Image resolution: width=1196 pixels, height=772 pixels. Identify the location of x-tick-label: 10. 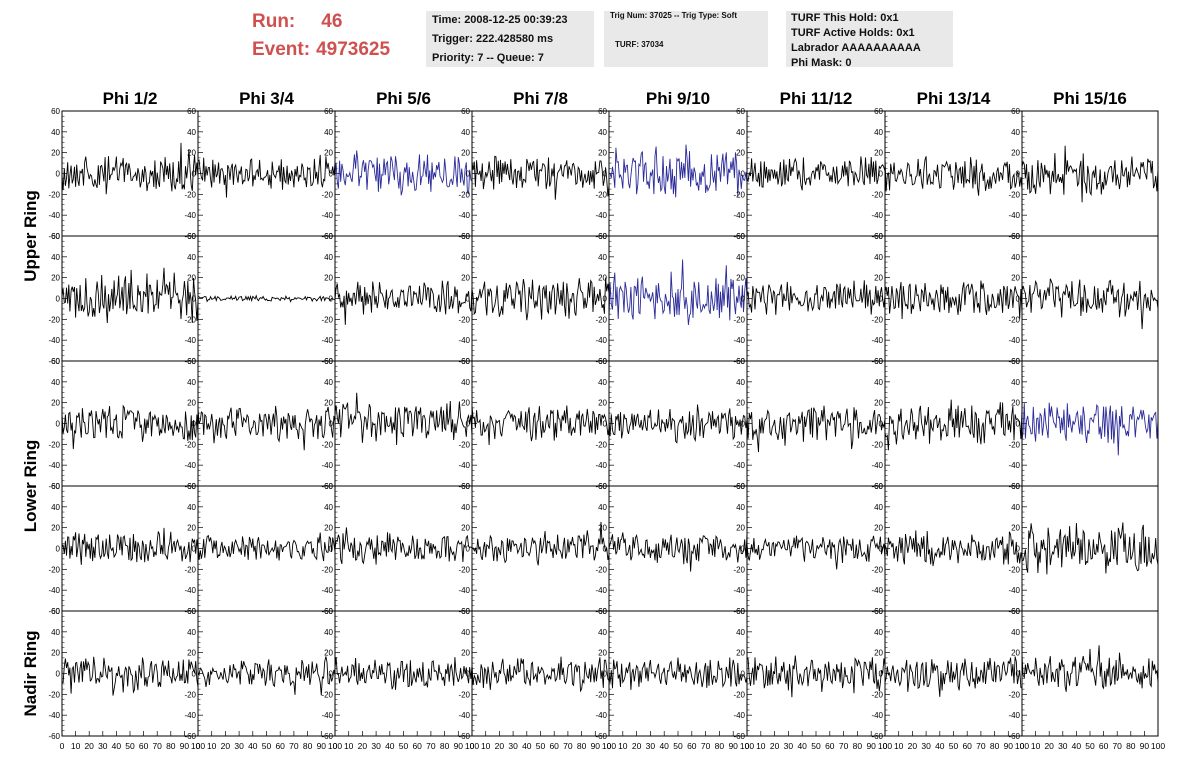
(623, 746).